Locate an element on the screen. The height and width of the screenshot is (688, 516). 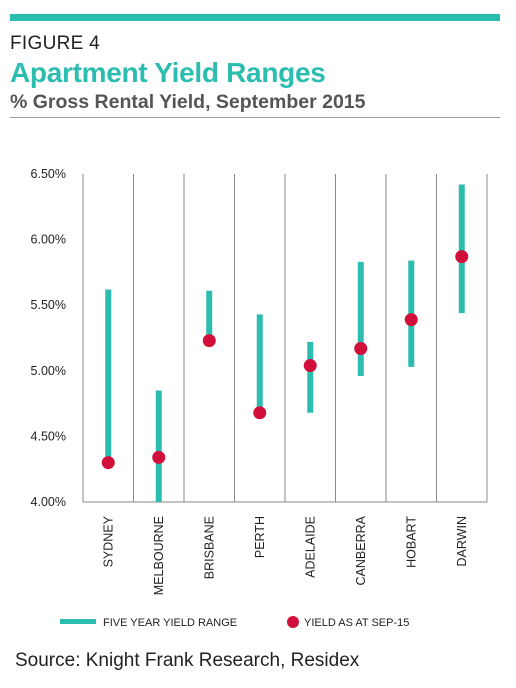
category-label-adelaide: ADELAIDE is located at coordinates (310, 547).